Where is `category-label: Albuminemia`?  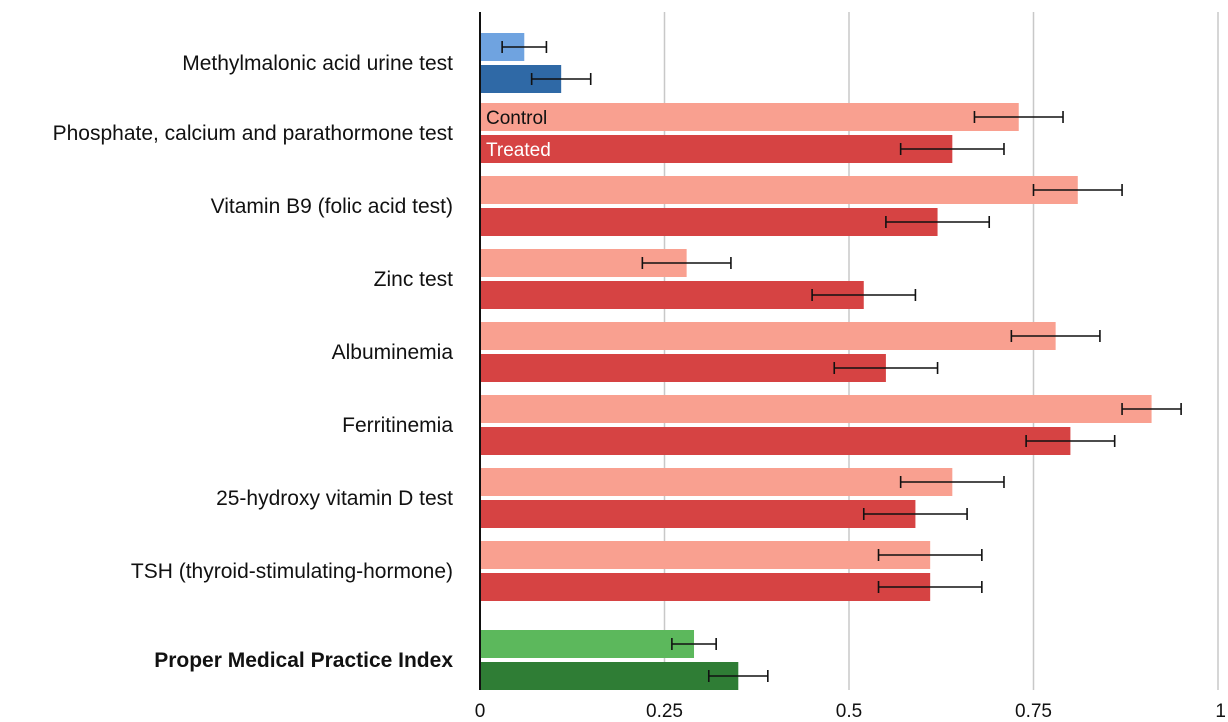
category-label: Albuminemia is located at coordinates (393, 352).